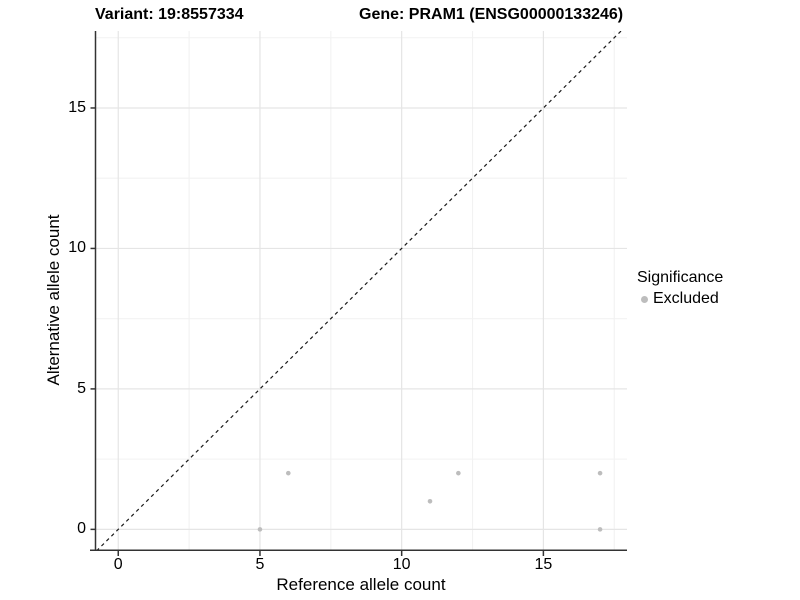 This screenshot has height=600, width=800. What do you see at coordinates (260, 564) in the screenshot?
I see `x-tick-label: 5` at bounding box center [260, 564].